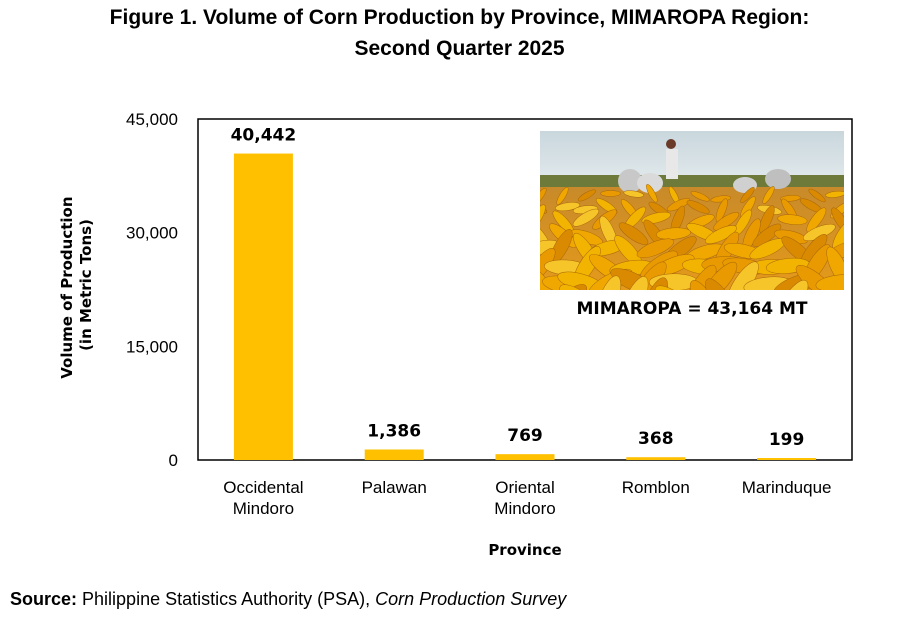 This screenshot has height=619, width=919. I want to click on source-text: Philippine Statistics Authority (PSA),, so click(226, 599).